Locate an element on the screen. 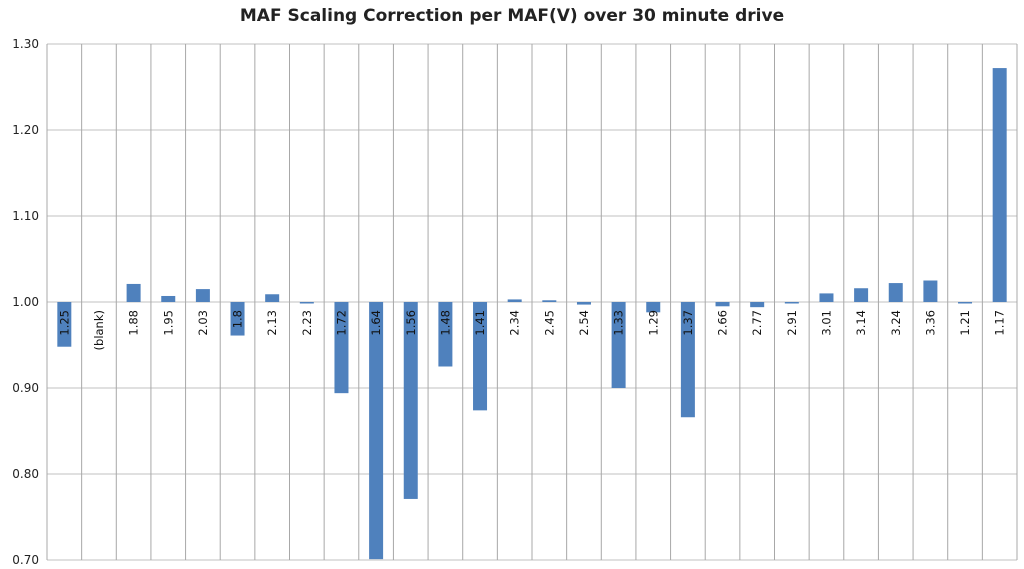 This screenshot has width=1024, height=569. y-tick-label: 1.30 is located at coordinates (25, 44).